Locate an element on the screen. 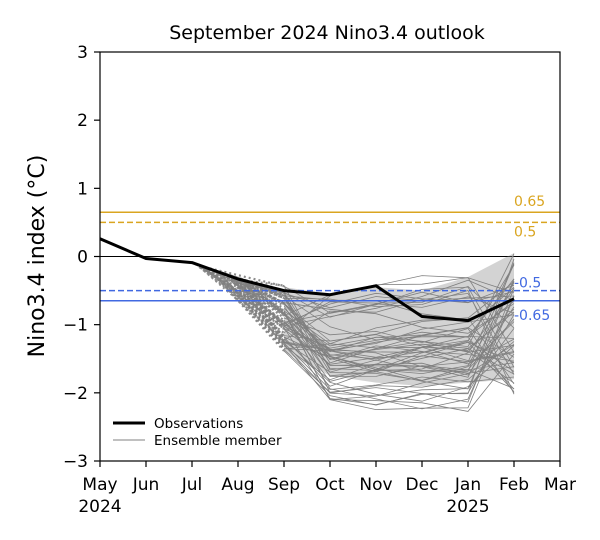  x-tick-label: Jun is located at coordinates (146, 485).